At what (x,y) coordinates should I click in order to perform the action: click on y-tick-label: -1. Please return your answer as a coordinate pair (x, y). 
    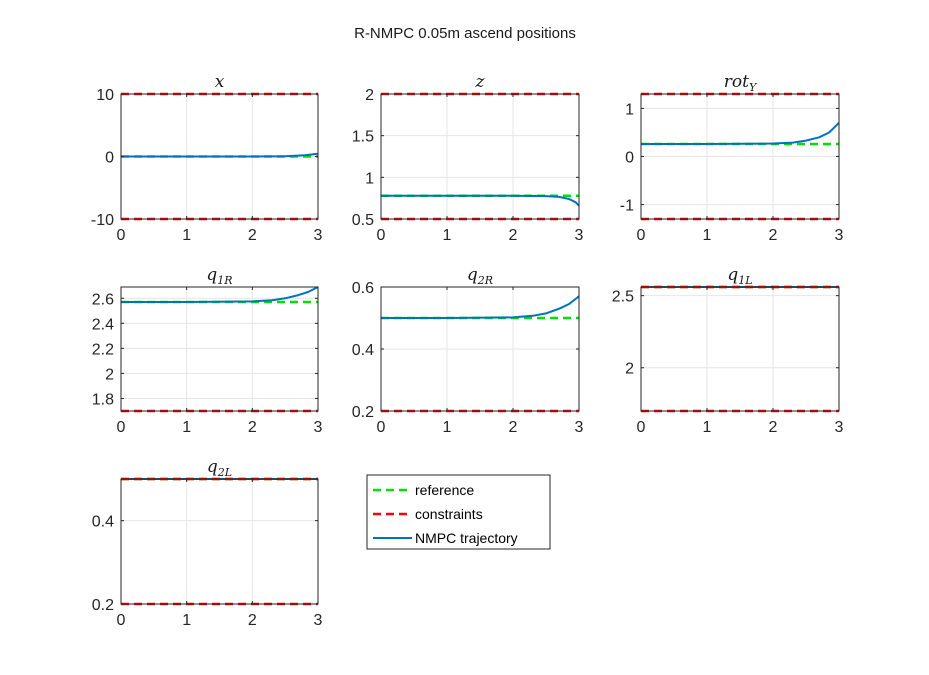
    Looking at the image, I should click on (627, 206).